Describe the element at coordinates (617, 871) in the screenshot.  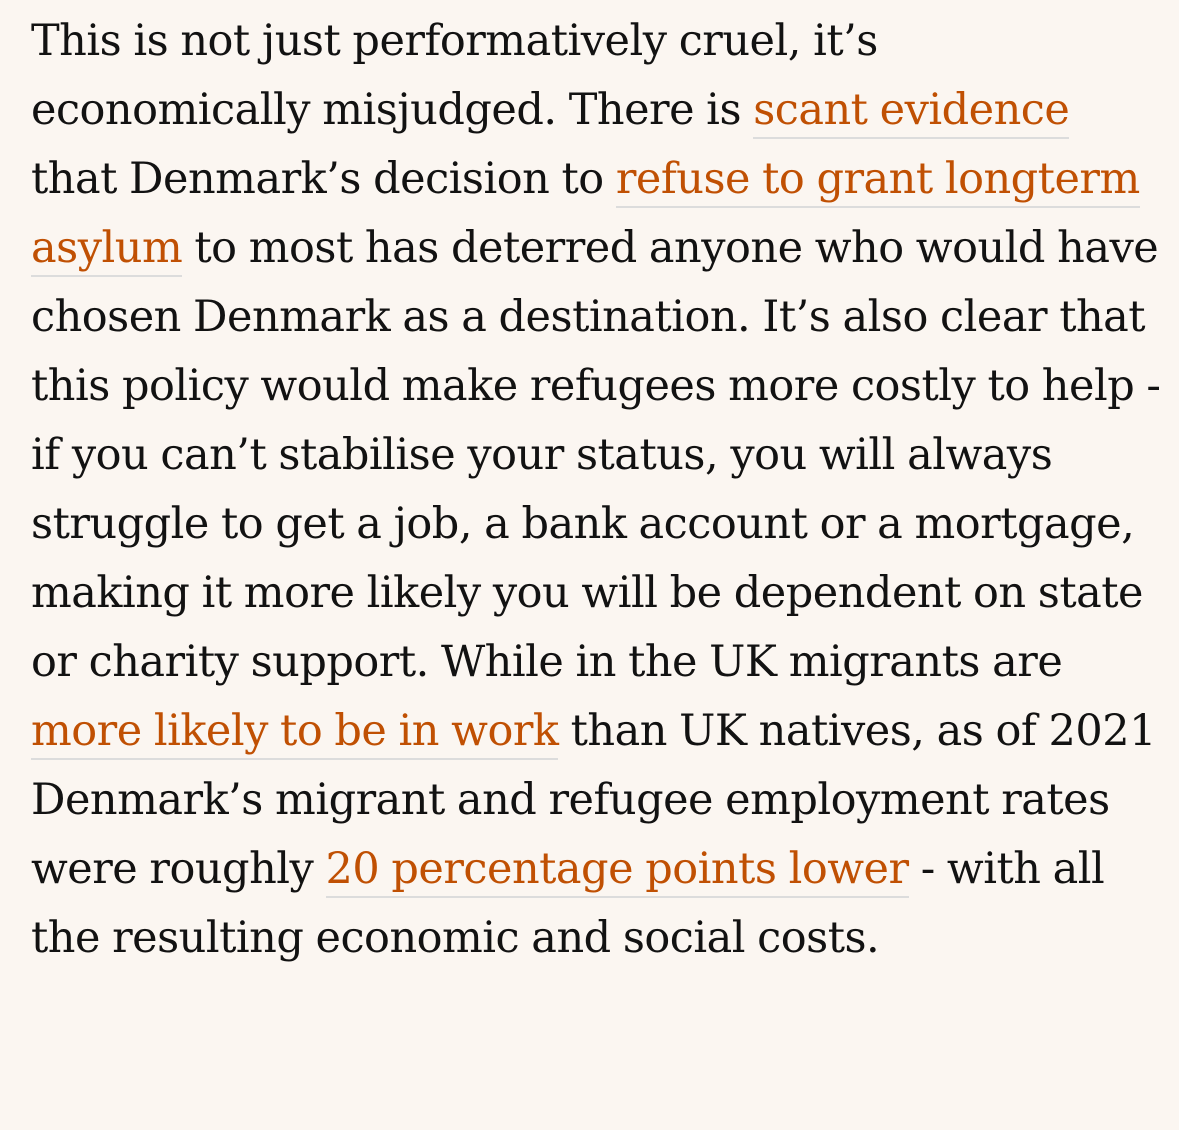
I see `percentage-points-lower-link: 20 percentage points lower` at that location.